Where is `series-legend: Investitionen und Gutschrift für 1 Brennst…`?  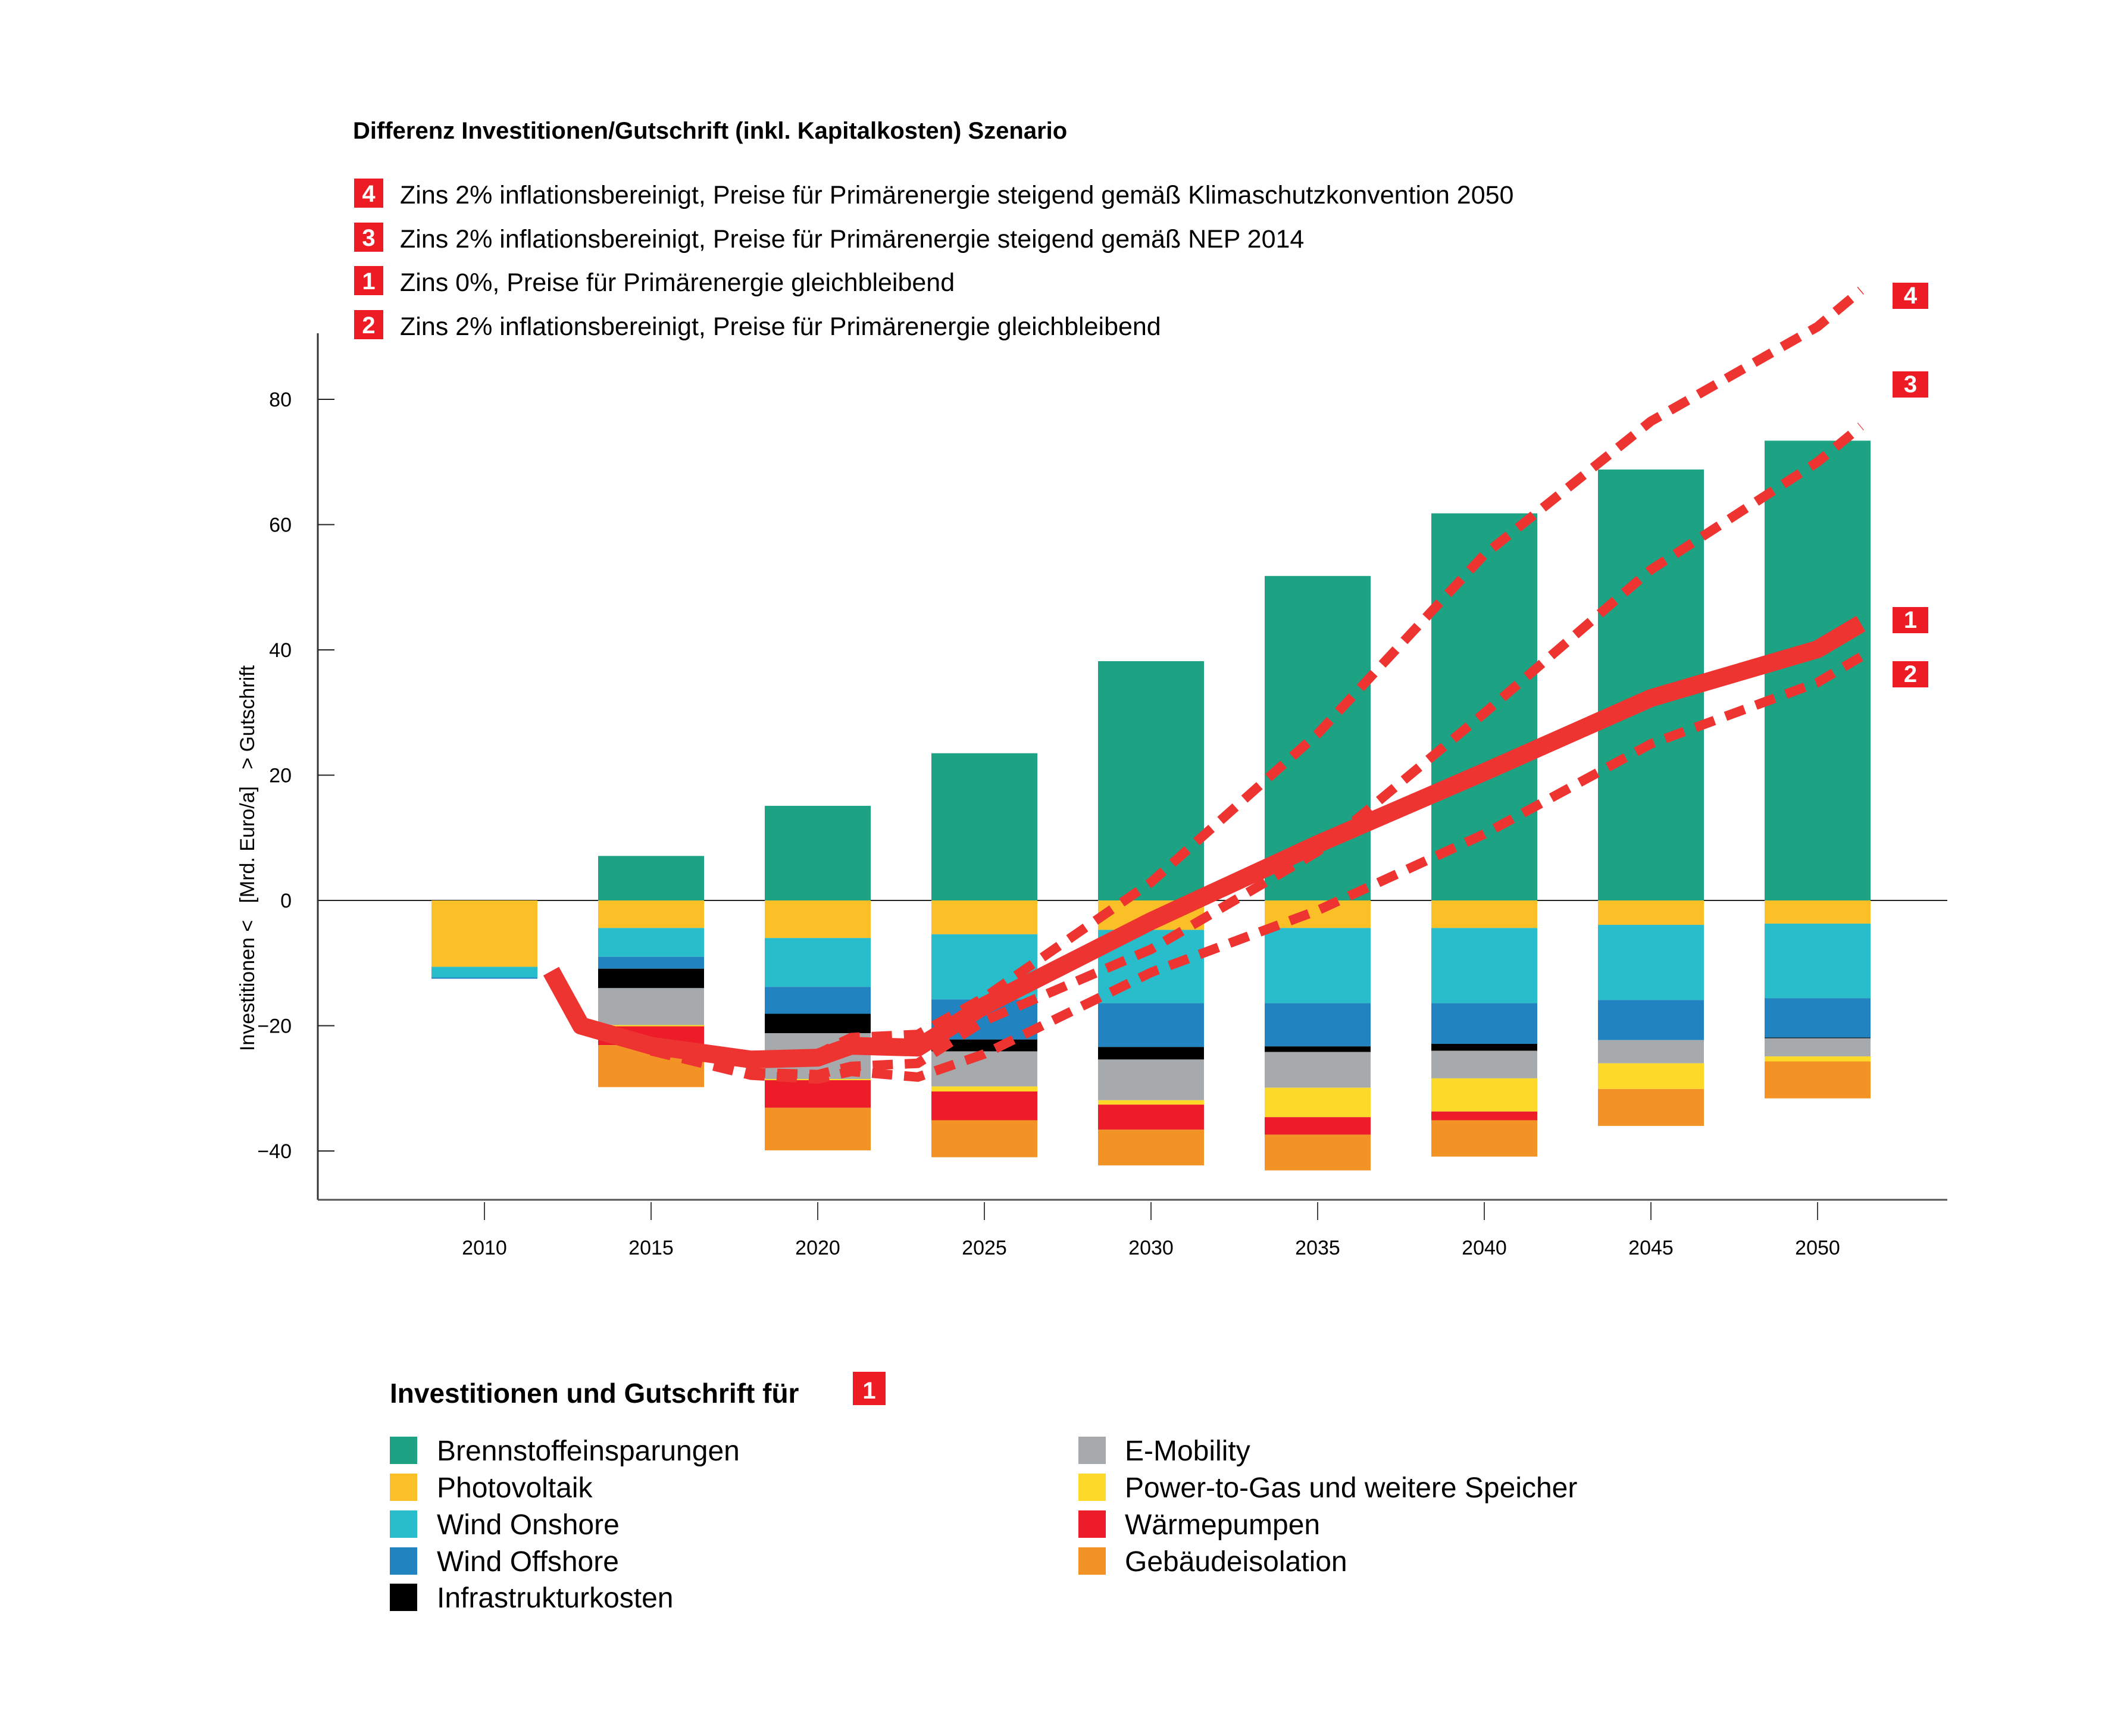
series-legend: Investitionen und Gutschrift für 1 Brennst… is located at coordinates (984, 1493).